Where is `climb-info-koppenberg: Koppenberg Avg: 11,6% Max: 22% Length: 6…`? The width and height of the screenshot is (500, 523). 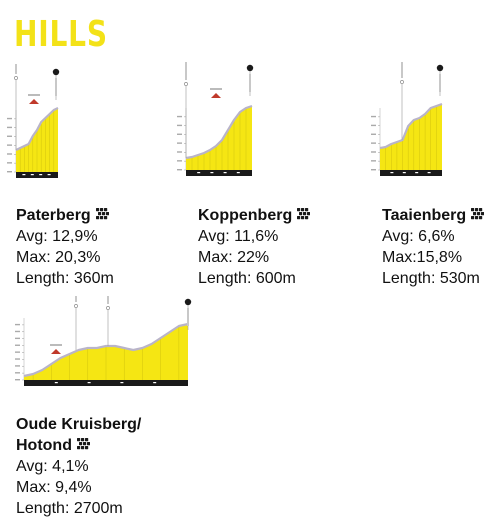
climb-info-koppenberg: Koppenberg Avg: 11,6% Max: 22% Length: 6… is located at coordinates (254, 247).